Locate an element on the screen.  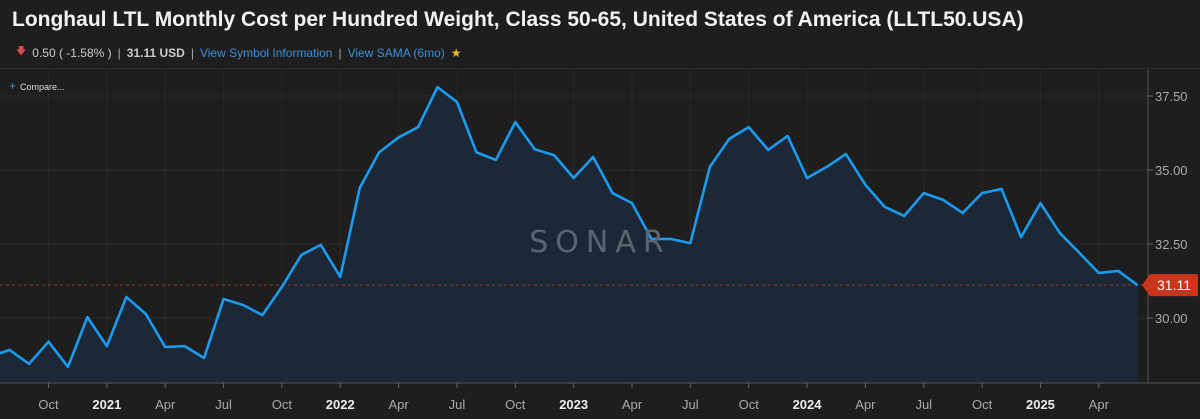
header-divider is located at coordinates (600, 68).